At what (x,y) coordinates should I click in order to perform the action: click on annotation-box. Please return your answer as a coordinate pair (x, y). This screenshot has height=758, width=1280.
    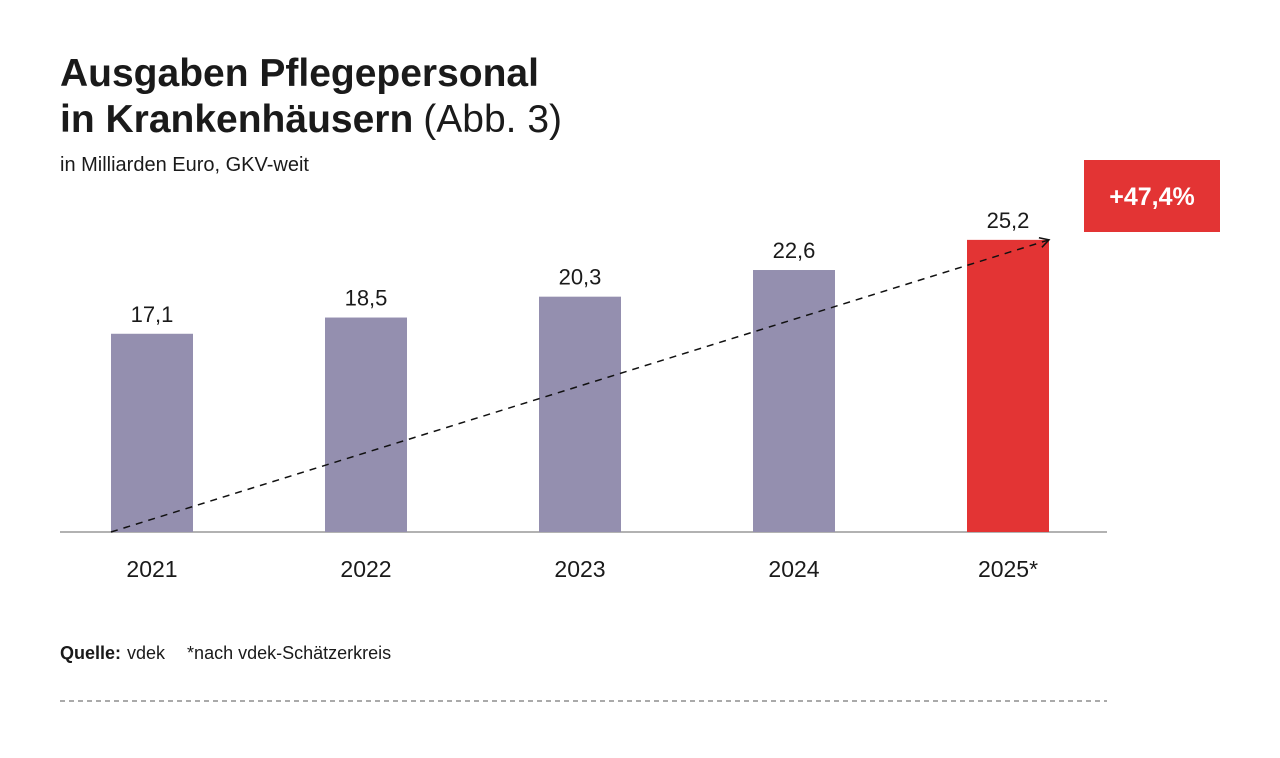
    Looking at the image, I should click on (1152, 196).